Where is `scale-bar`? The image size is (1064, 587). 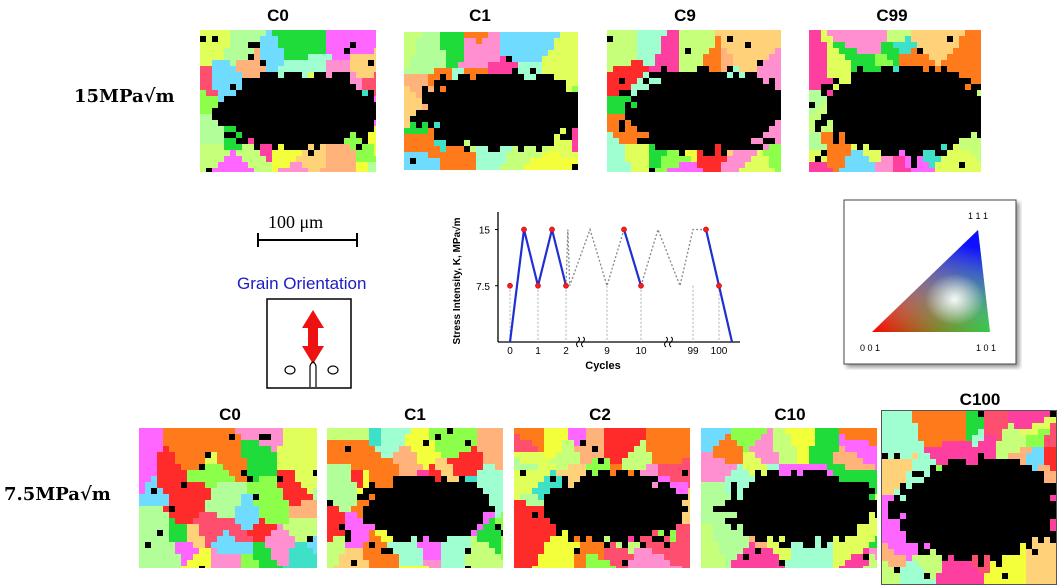
scale-bar is located at coordinates (307, 240).